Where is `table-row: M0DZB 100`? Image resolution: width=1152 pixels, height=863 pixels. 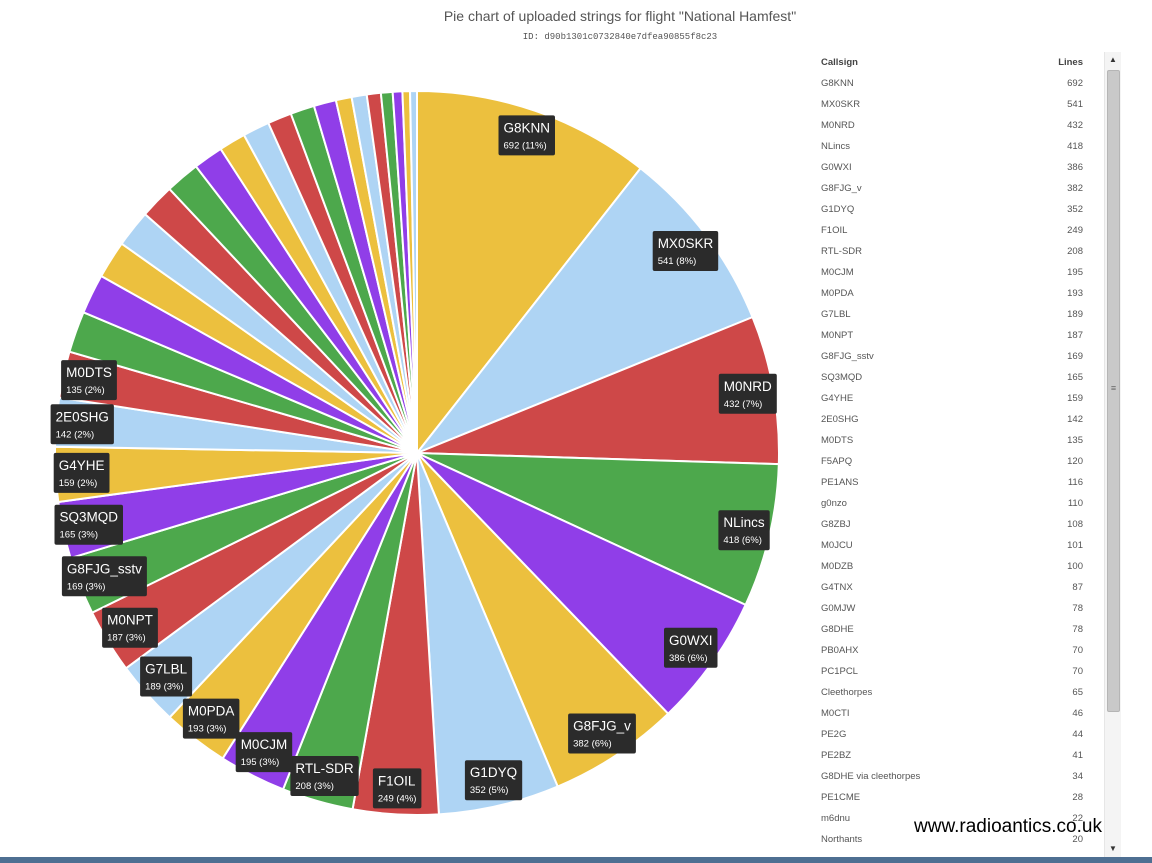 table-row: M0DZB 100 is located at coordinates (955, 566).